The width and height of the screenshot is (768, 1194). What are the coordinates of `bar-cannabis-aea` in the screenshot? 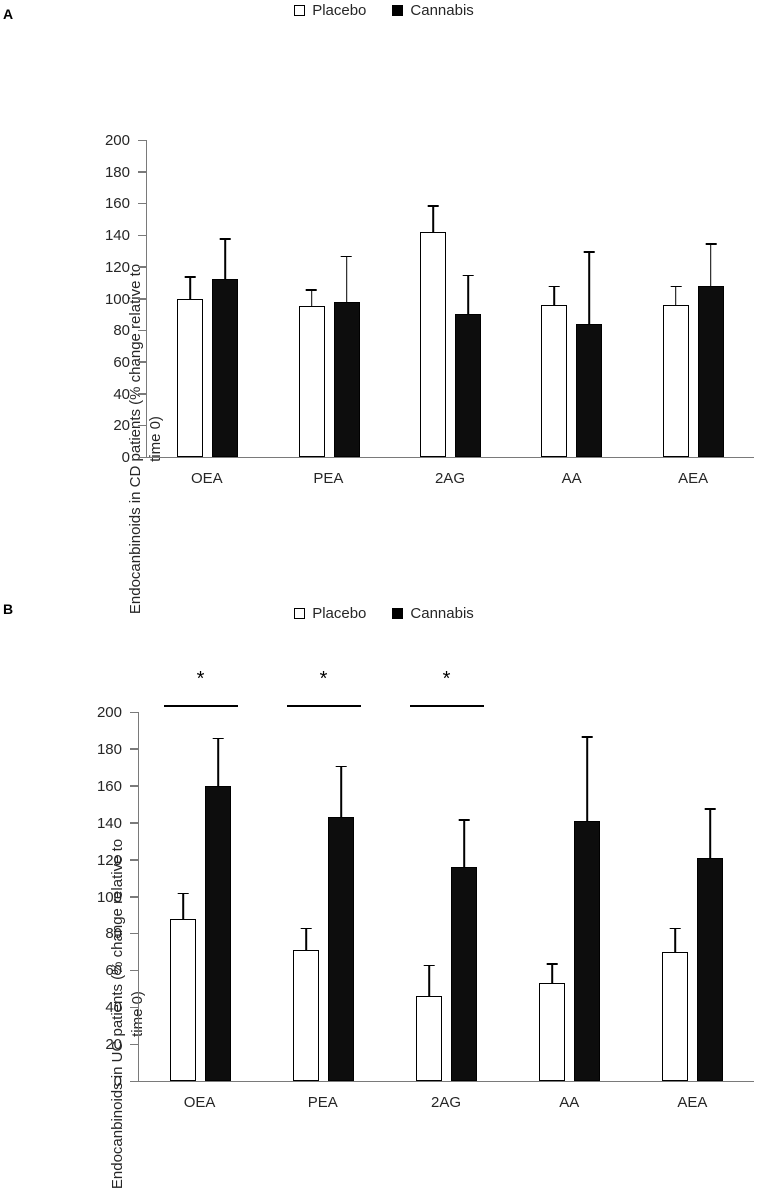 It's located at (710, 969).